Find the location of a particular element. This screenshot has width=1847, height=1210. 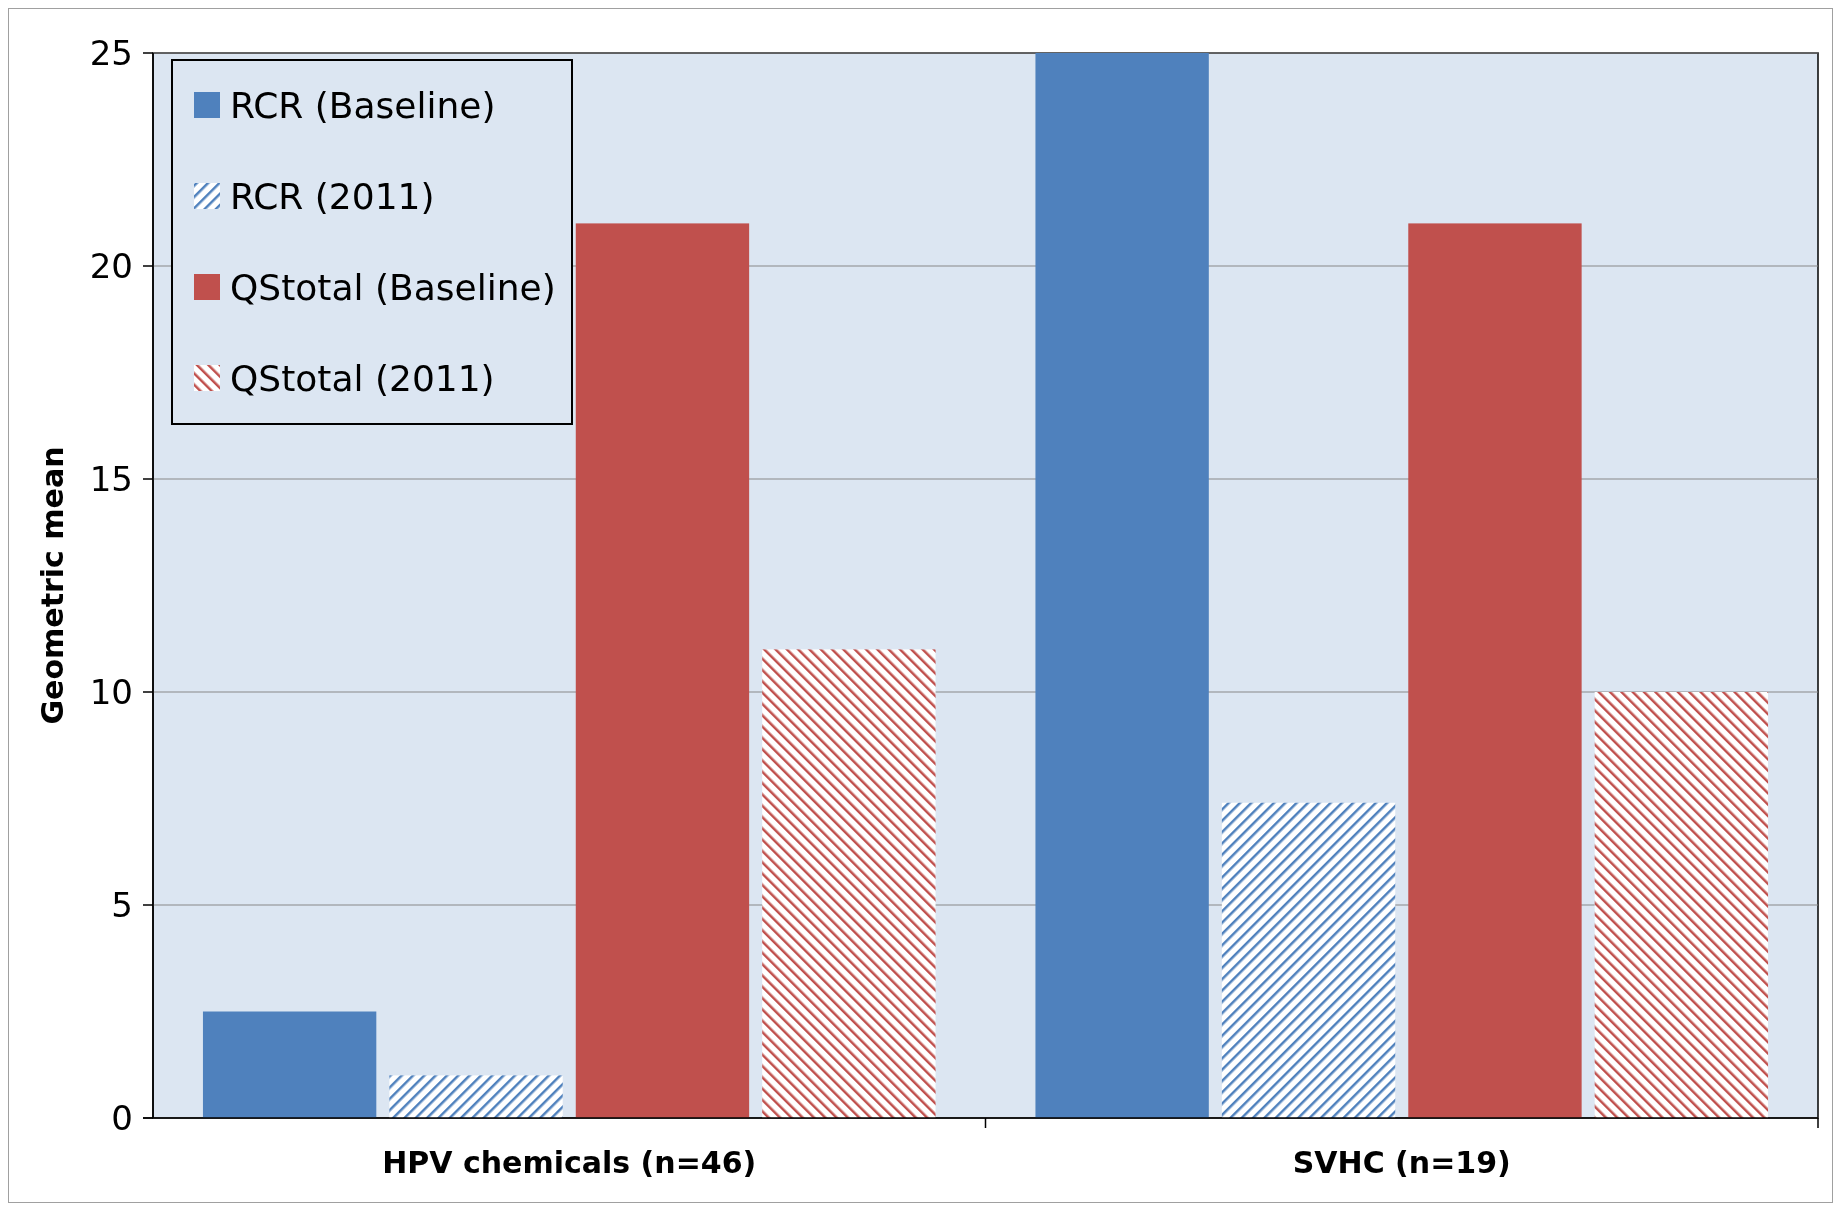

y-tick-label: 25 is located at coordinates (111, 52).